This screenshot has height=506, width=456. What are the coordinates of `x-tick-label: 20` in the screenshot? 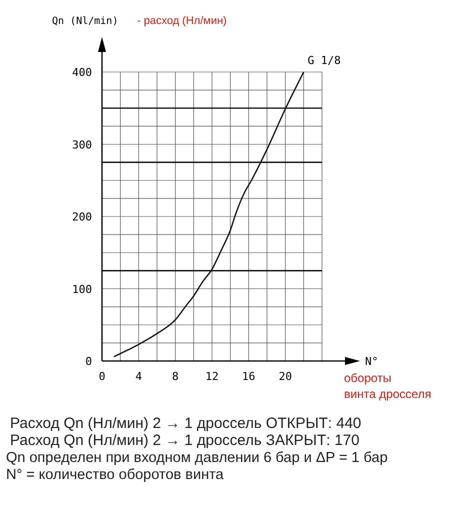 It's located at (285, 376).